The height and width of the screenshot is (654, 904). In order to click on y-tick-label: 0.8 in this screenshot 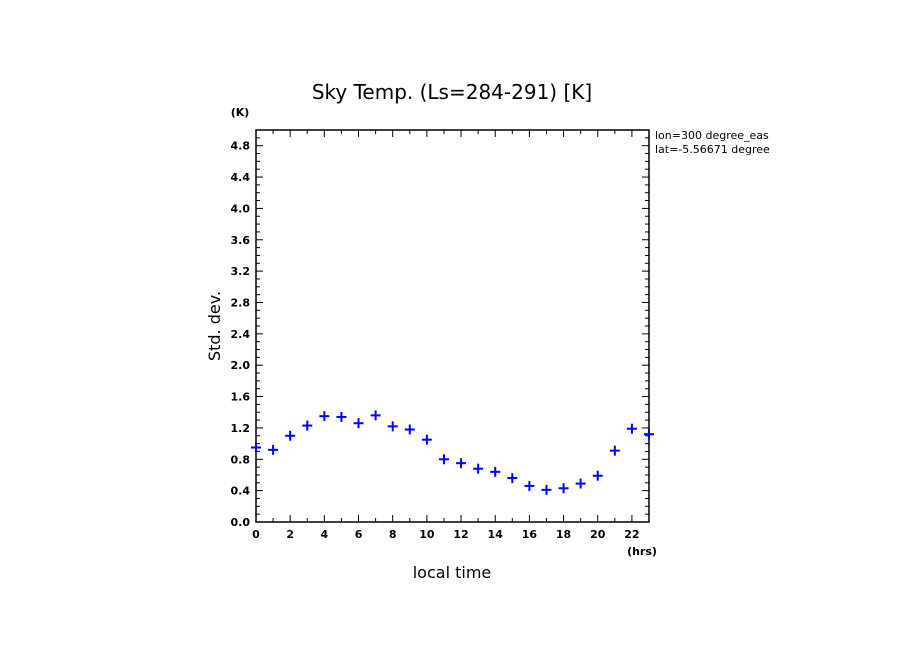, I will do `click(241, 459)`.